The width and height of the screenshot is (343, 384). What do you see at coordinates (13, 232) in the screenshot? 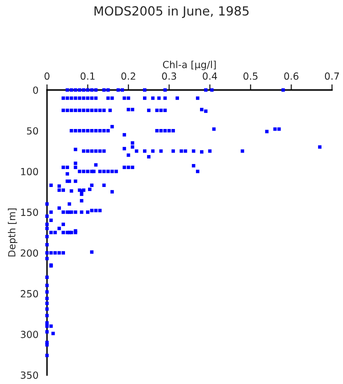
I see `y-axis-title: Depth [m]` at bounding box center [13, 232].